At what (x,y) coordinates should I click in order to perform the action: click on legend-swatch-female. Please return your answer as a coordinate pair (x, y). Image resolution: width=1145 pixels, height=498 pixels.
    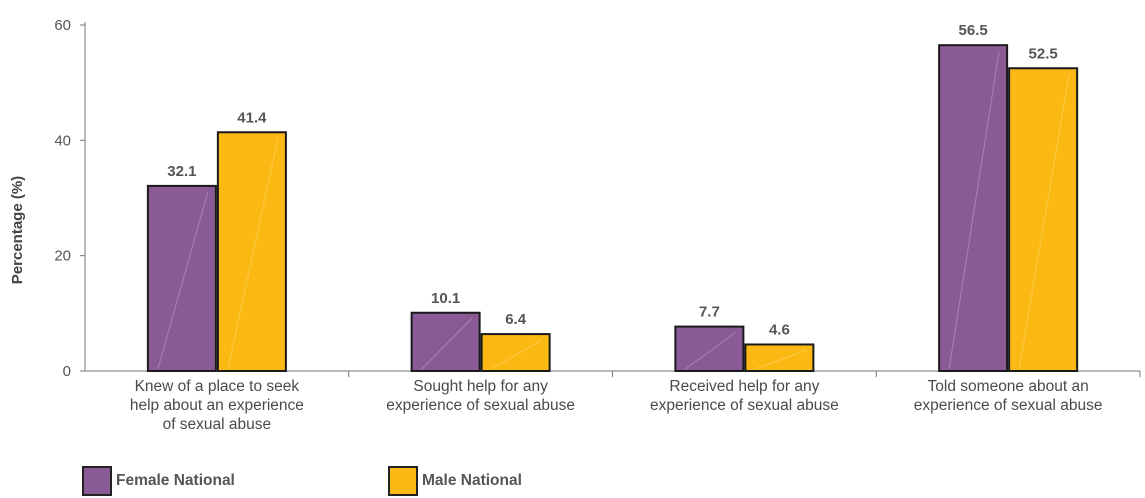
    Looking at the image, I should click on (97, 481).